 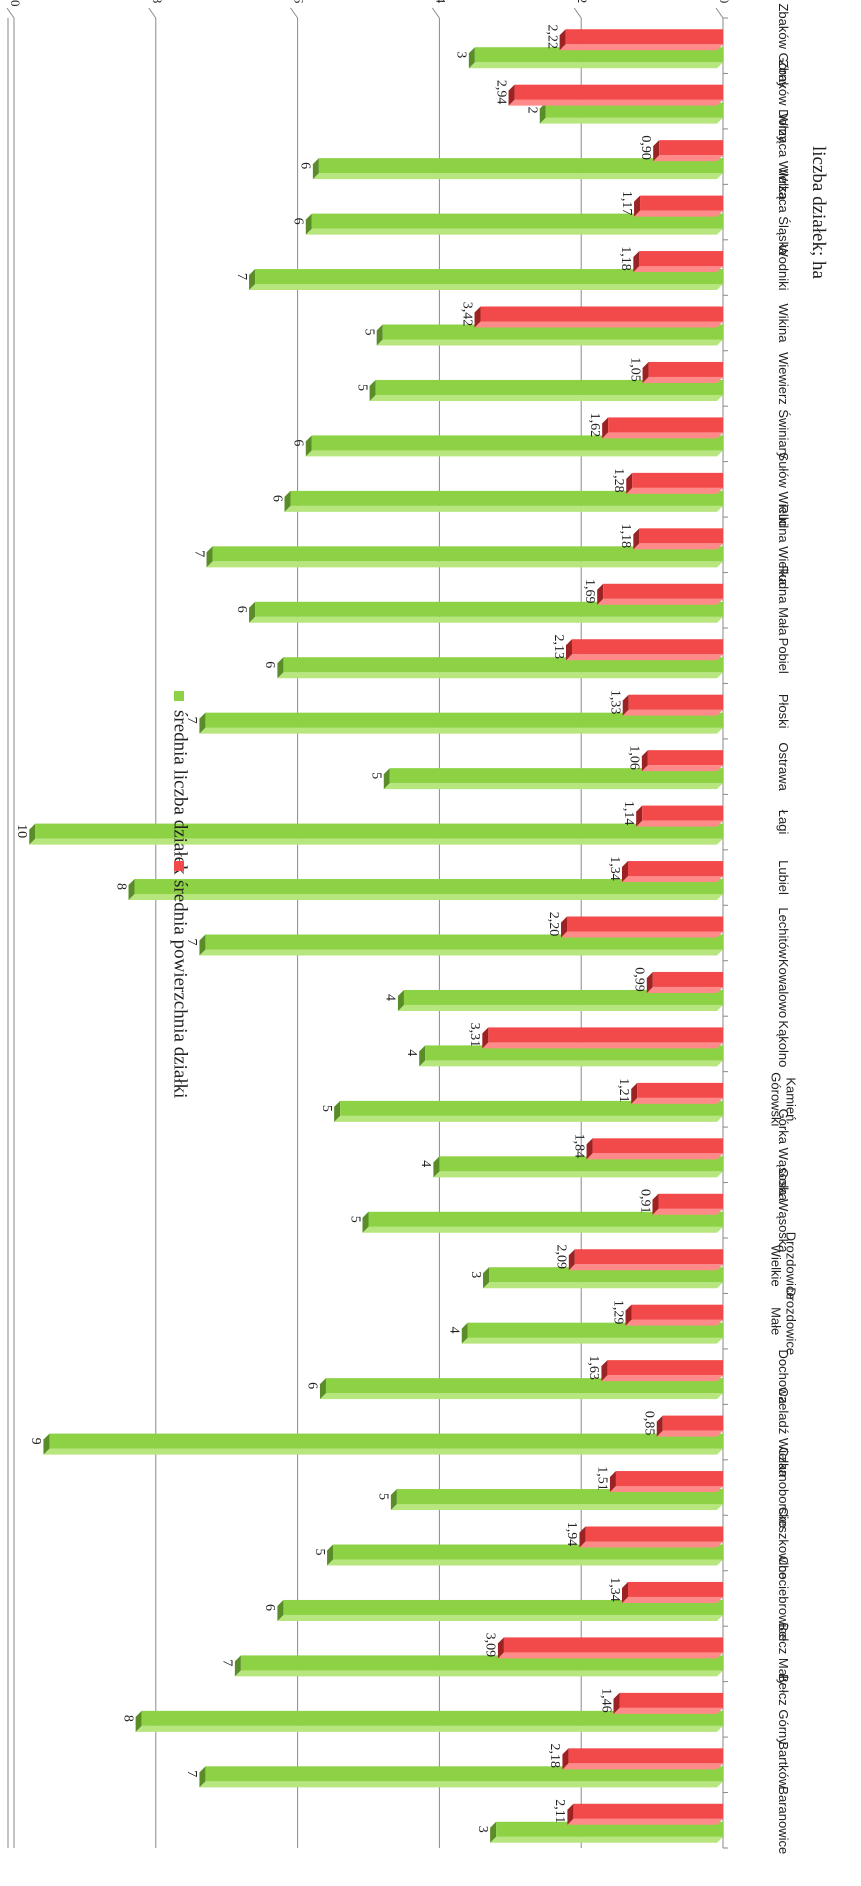 What do you see at coordinates (783, 1543) in the screenshot?
I see `category-label: Cieszkowice` at bounding box center [783, 1543].